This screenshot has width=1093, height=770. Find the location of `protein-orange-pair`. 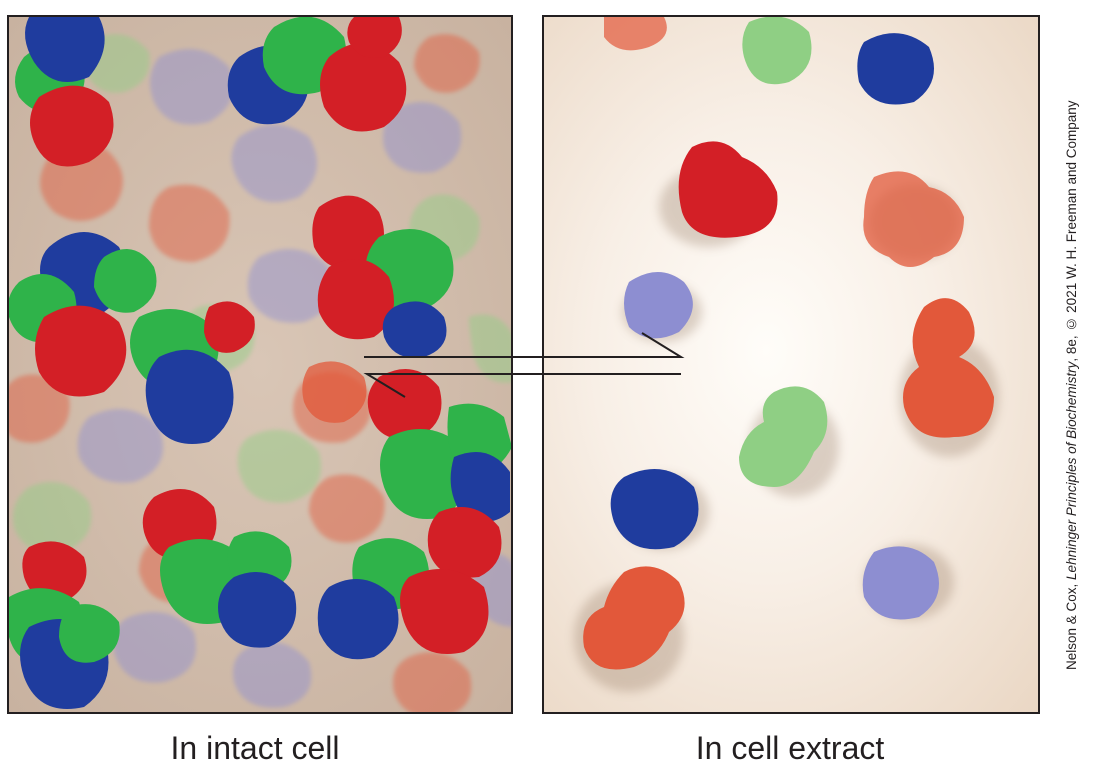

protein-orange-pair is located at coordinates (634, 618).